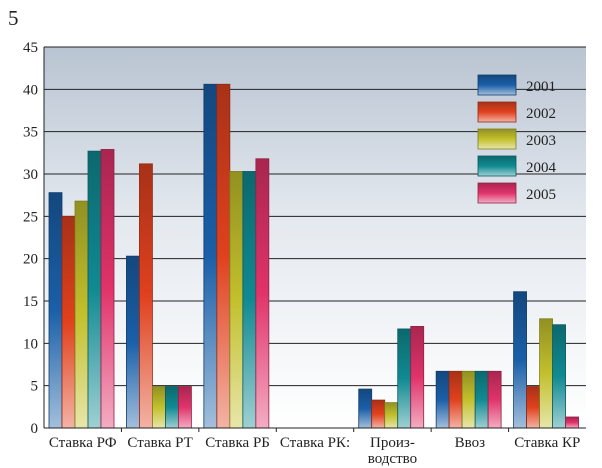  I want to click on legend-label: 2001, so click(541, 87).